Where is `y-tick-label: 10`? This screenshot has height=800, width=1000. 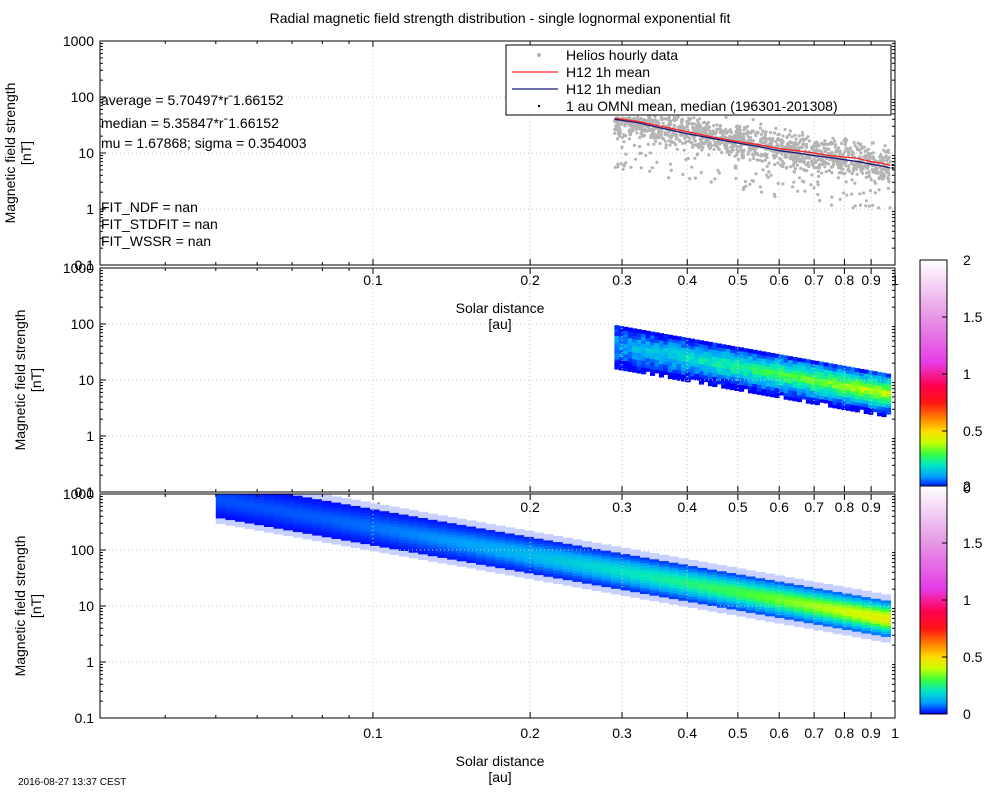 y-tick-label: 10 is located at coordinates (86, 380).